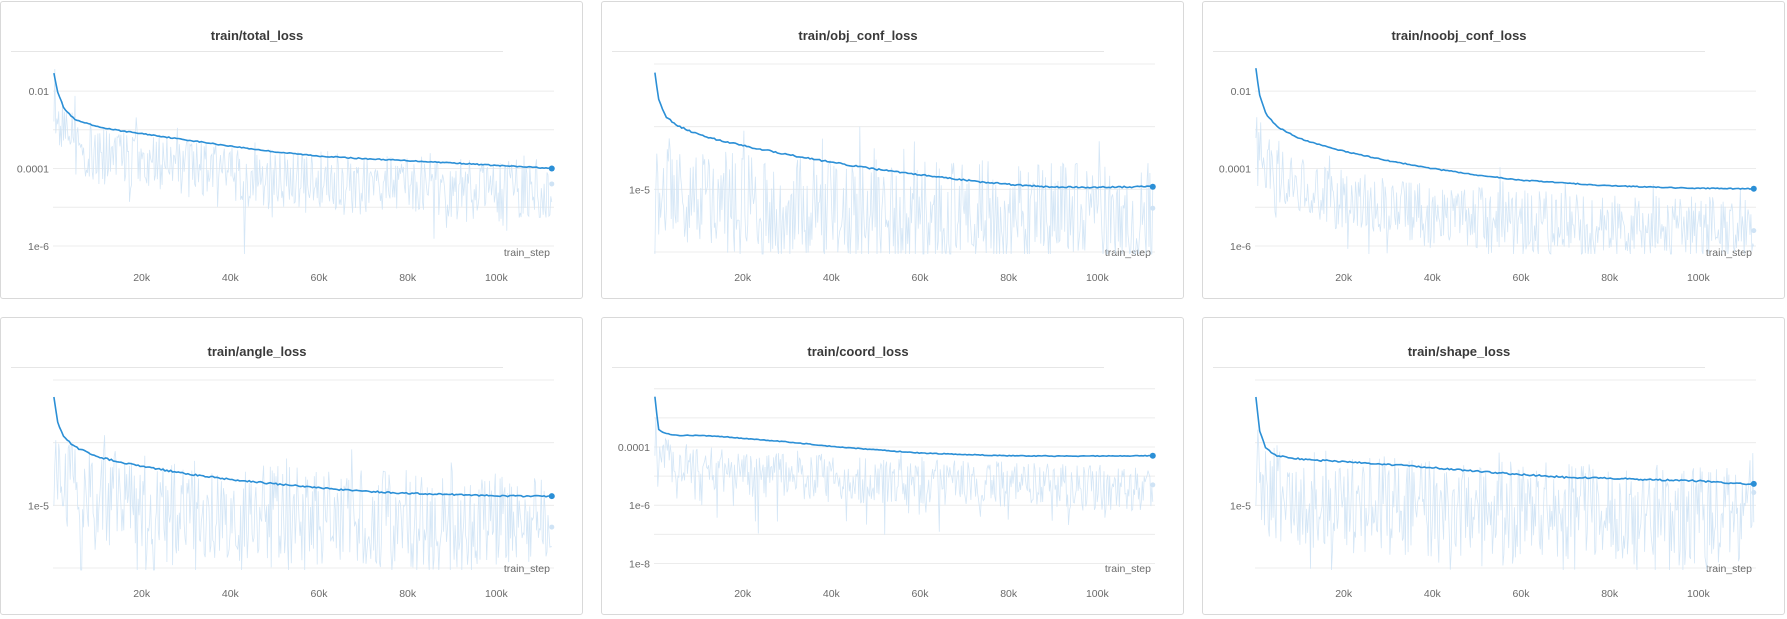 This screenshot has height=619, width=1787. What do you see at coordinates (1459, 351) in the screenshot?
I see `chart-title: train/shape_loss` at bounding box center [1459, 351].